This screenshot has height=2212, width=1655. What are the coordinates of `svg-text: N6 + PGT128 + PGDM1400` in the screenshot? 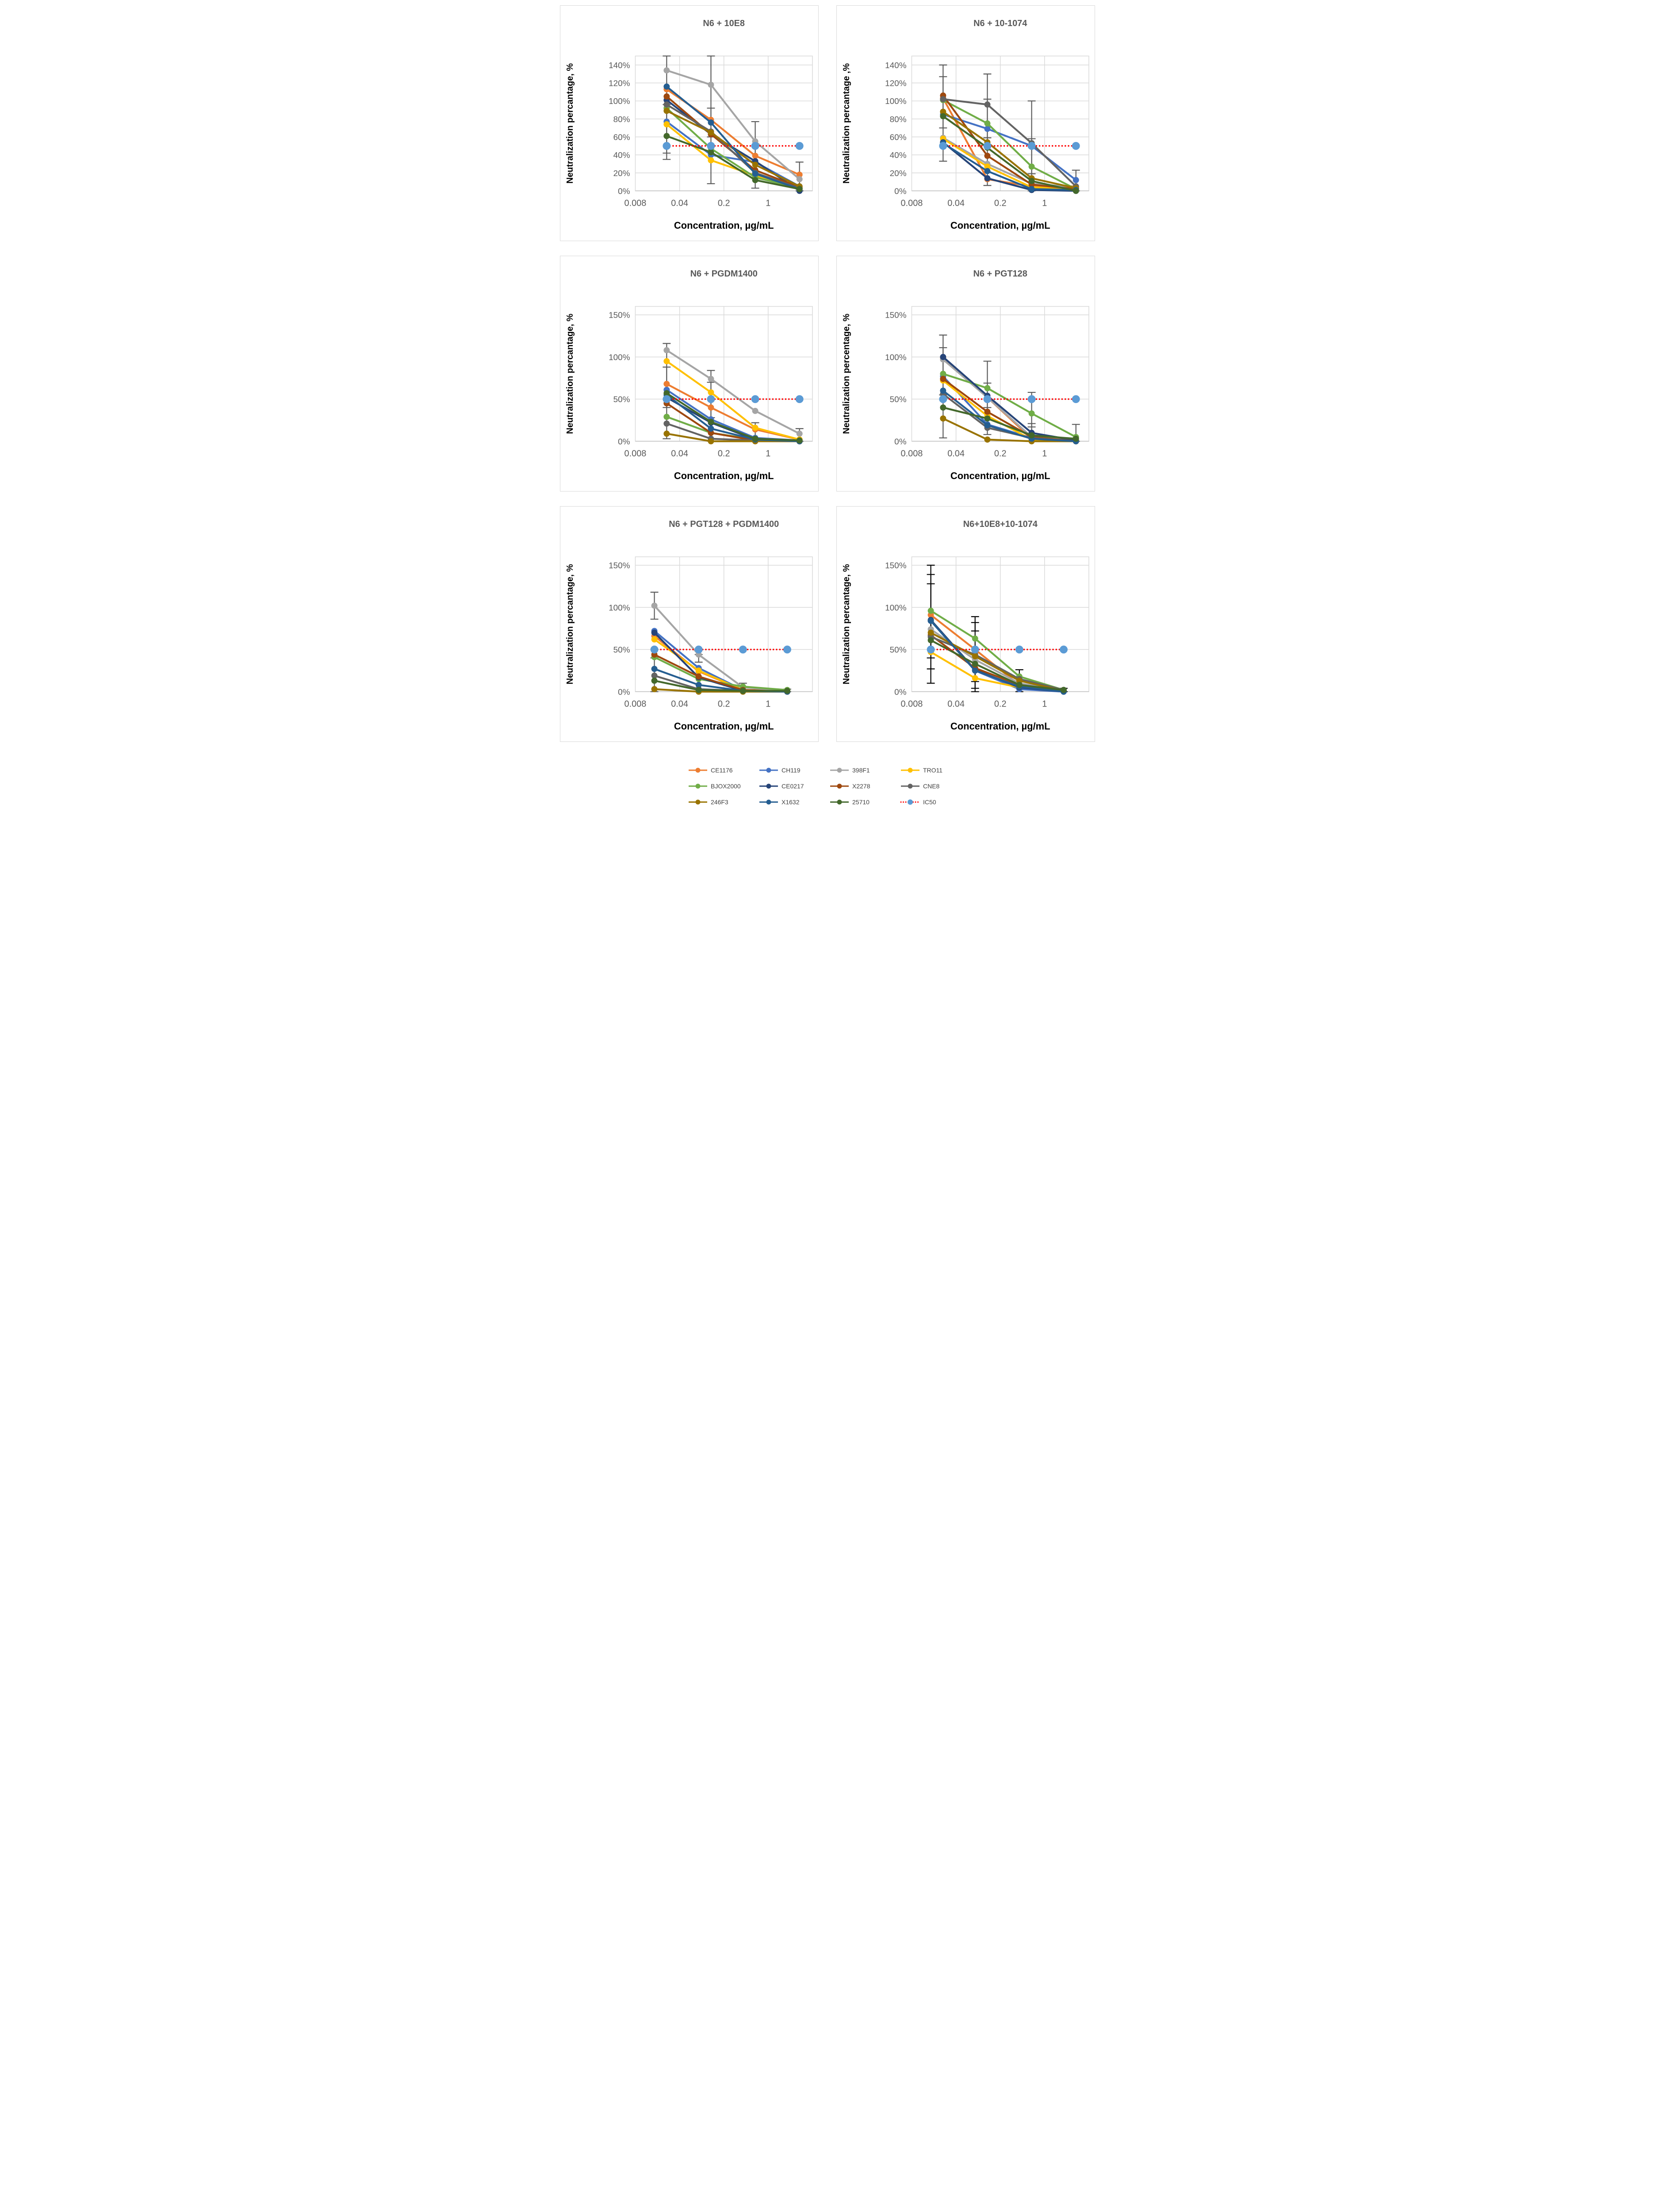 It's located at (724, 524).